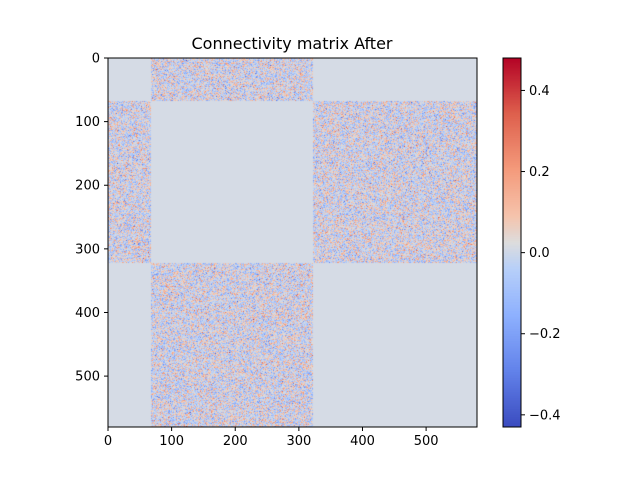  Describe the element at coordinates (96, 59) in the screenshot. I see `y-tick-label: 0` at that location.